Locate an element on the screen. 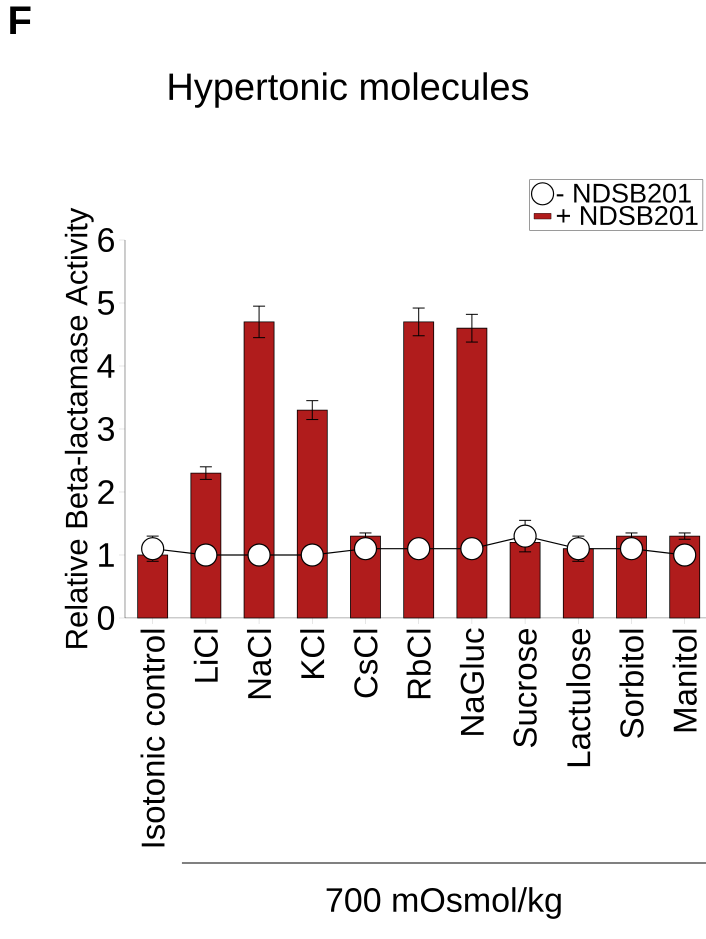 This screenshot has width=706, height=939. y-tick-label: 4 is located at coordinates (105, 366).